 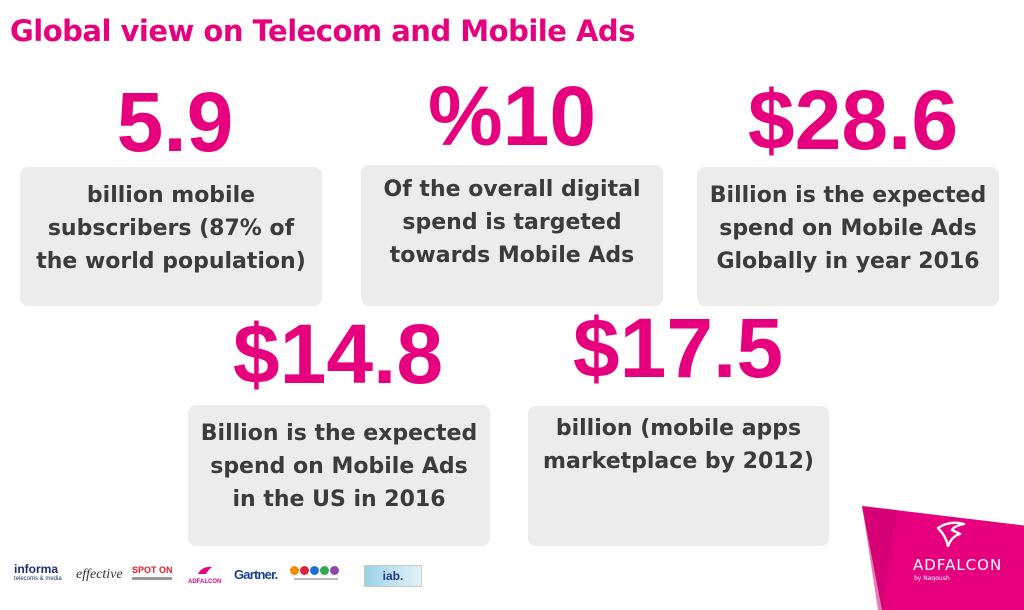 I want to click on spot-on-logo-text: SPOT ON, so click(x=152, y=570).